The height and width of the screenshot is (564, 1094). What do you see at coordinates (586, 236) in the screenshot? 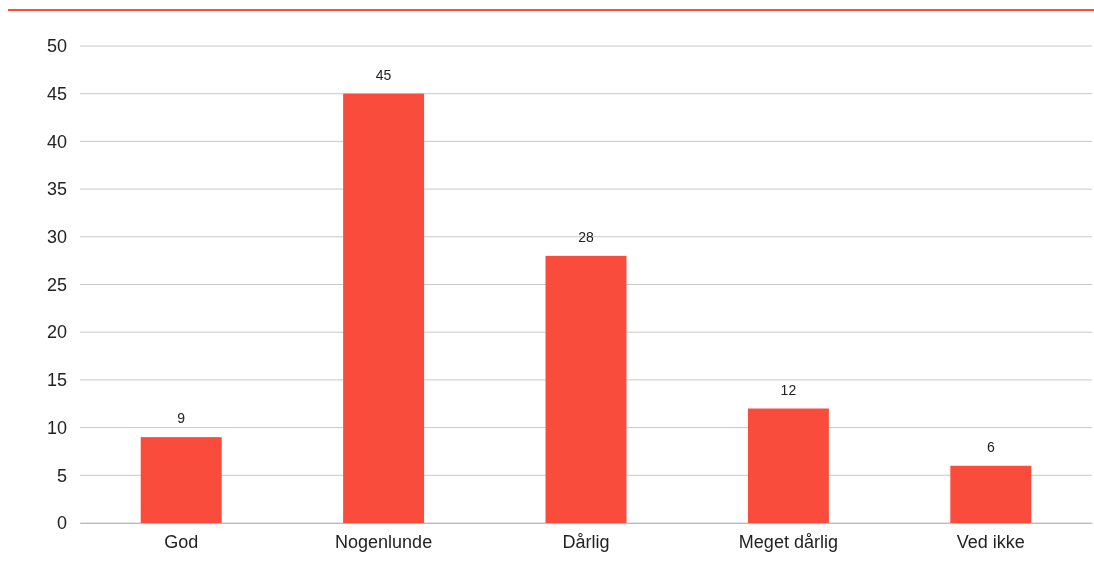
I see `data-label: 28` at bounding box center [586, 236].